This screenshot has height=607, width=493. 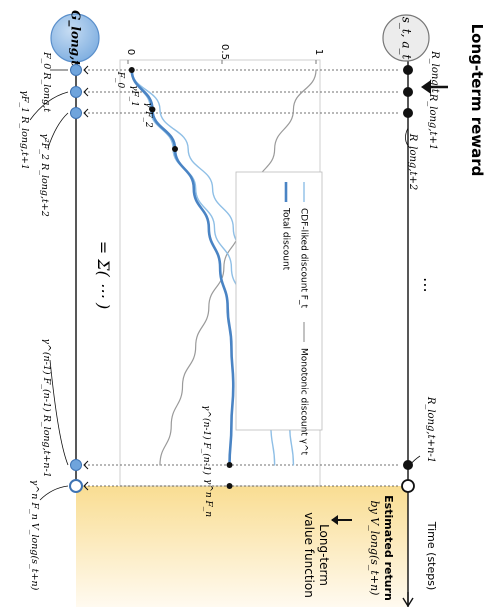 What do you see at coordinates (134, 96) in the screenshot?
I see `curve-label: γF_1` at bounding box center [134, 96].